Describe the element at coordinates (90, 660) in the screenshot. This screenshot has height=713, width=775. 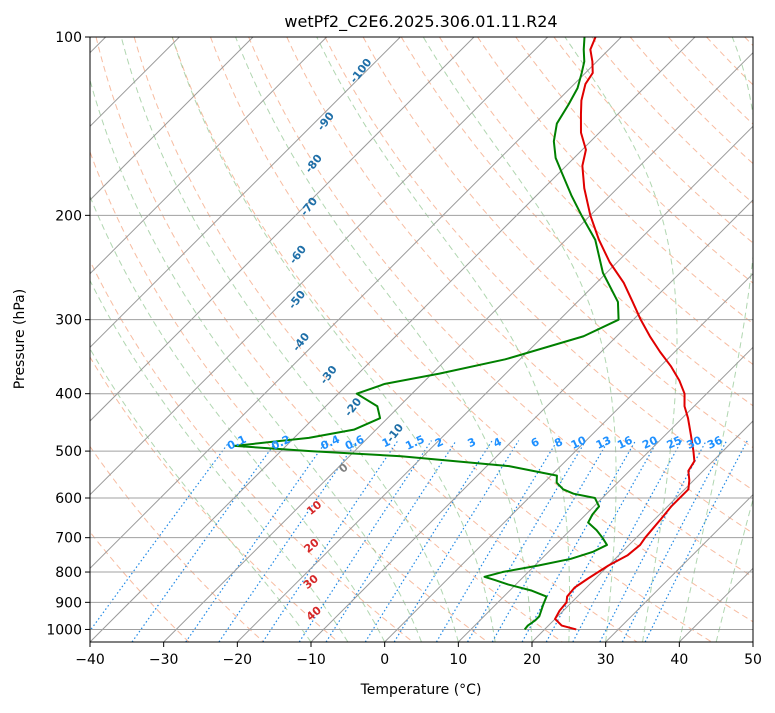
I see `x-tick-label: −40` at that location.